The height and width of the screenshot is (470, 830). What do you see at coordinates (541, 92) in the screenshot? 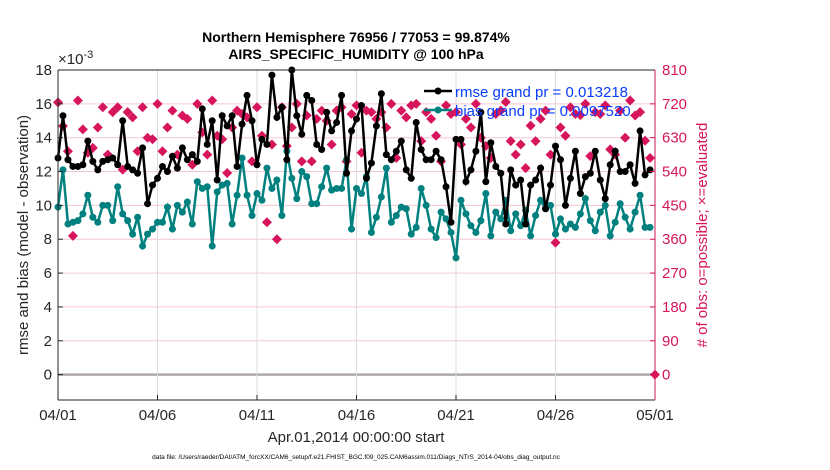
I see `legend-rmse-label: rmse grand pr = 0.013218` at bounding box center [541, 92].